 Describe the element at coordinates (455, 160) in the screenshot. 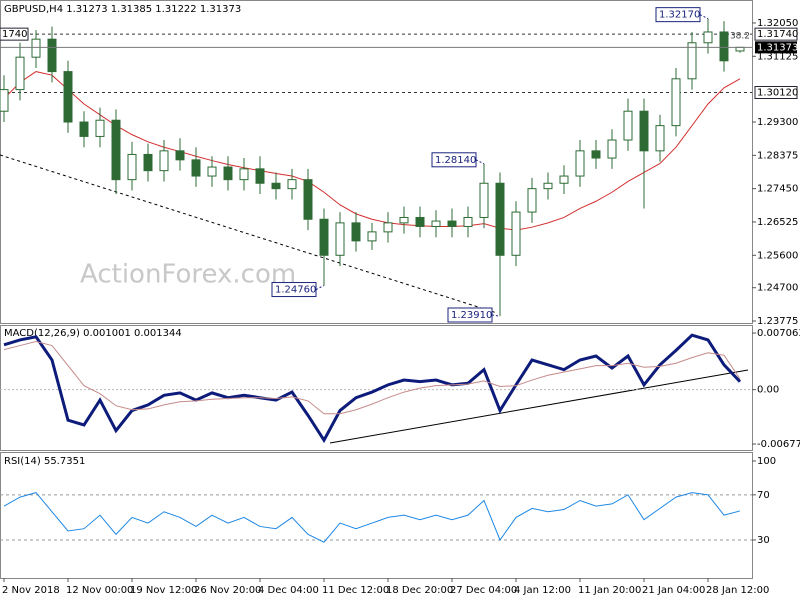

I see `annotation: 1.28140` at that location.